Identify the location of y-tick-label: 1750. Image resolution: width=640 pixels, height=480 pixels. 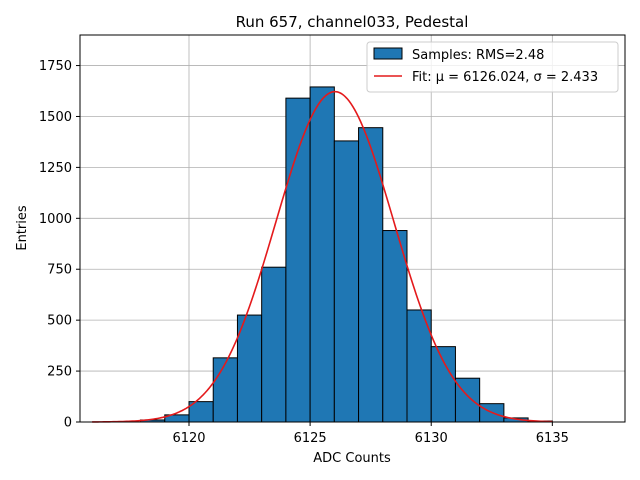
(55, 66).